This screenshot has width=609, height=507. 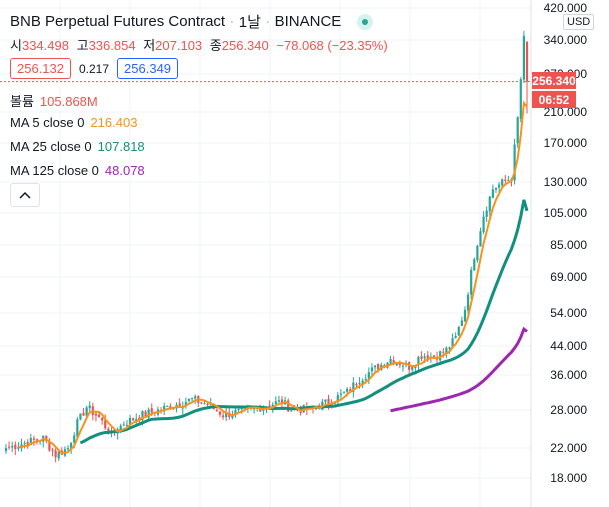 I want to click on interval-label: 1날, so click(x=249, y=22).